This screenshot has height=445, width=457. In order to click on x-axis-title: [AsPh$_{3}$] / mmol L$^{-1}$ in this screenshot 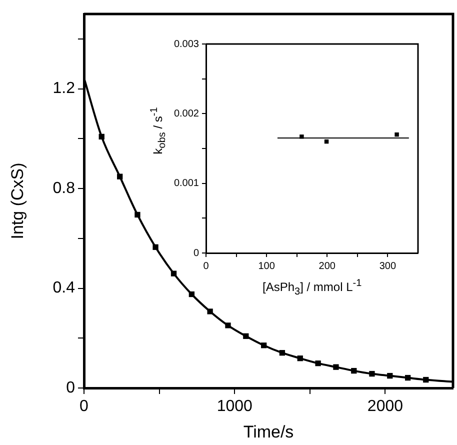, I will do `click(312, 288)`.